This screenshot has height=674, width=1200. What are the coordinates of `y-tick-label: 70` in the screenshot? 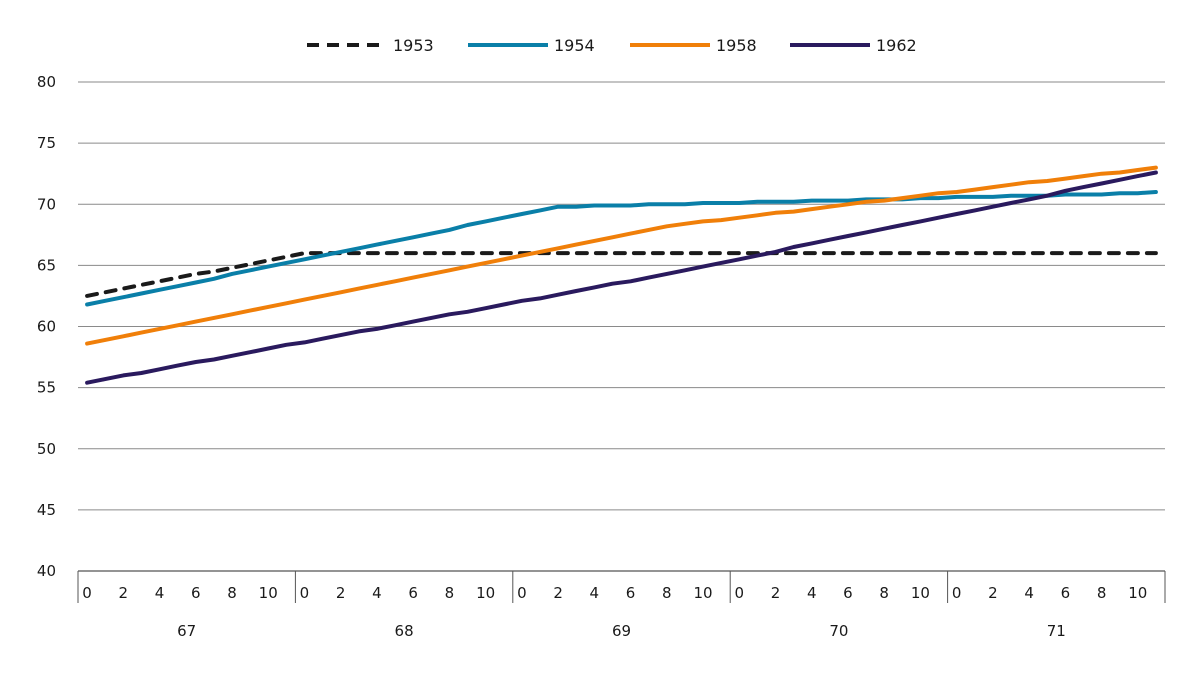 It's located at (46, 204).